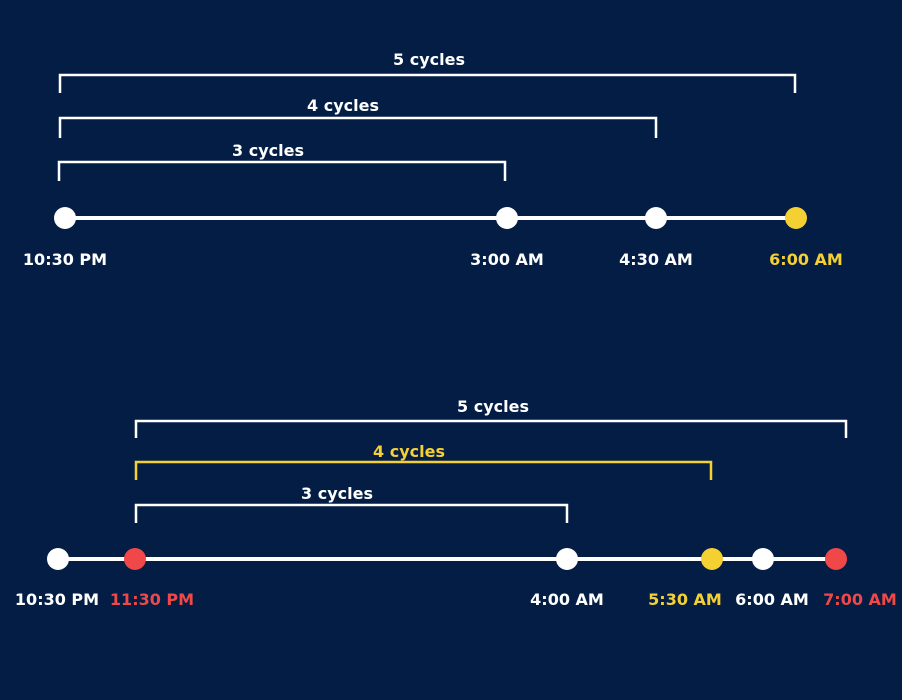  Describe the element at coordinates (567, 599) in the screenshot. I see `time-label: 4:00 AM` at that location.